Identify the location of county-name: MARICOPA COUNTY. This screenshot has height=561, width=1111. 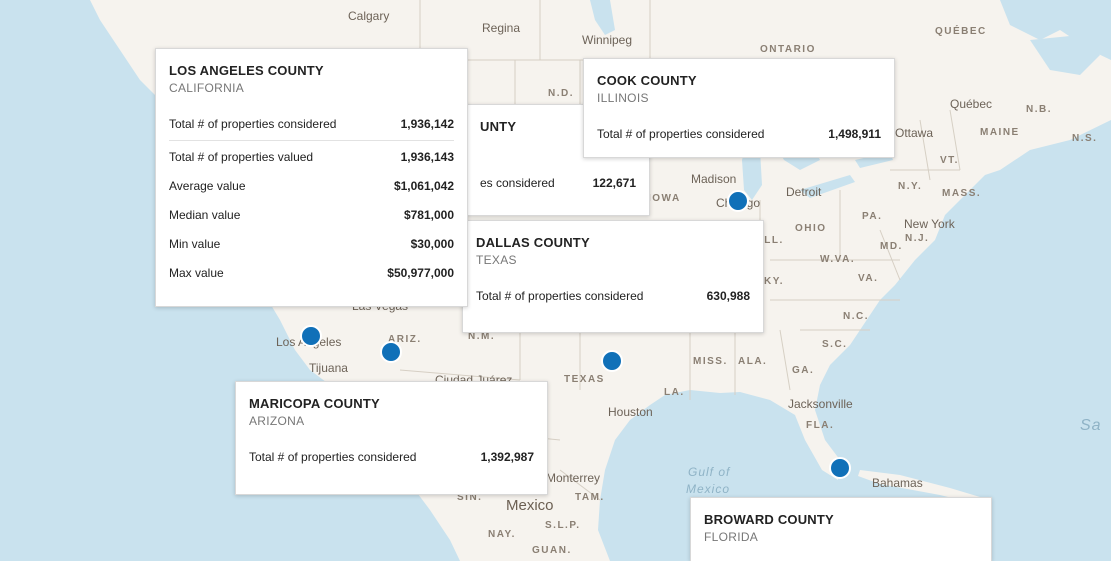
(314, 403).